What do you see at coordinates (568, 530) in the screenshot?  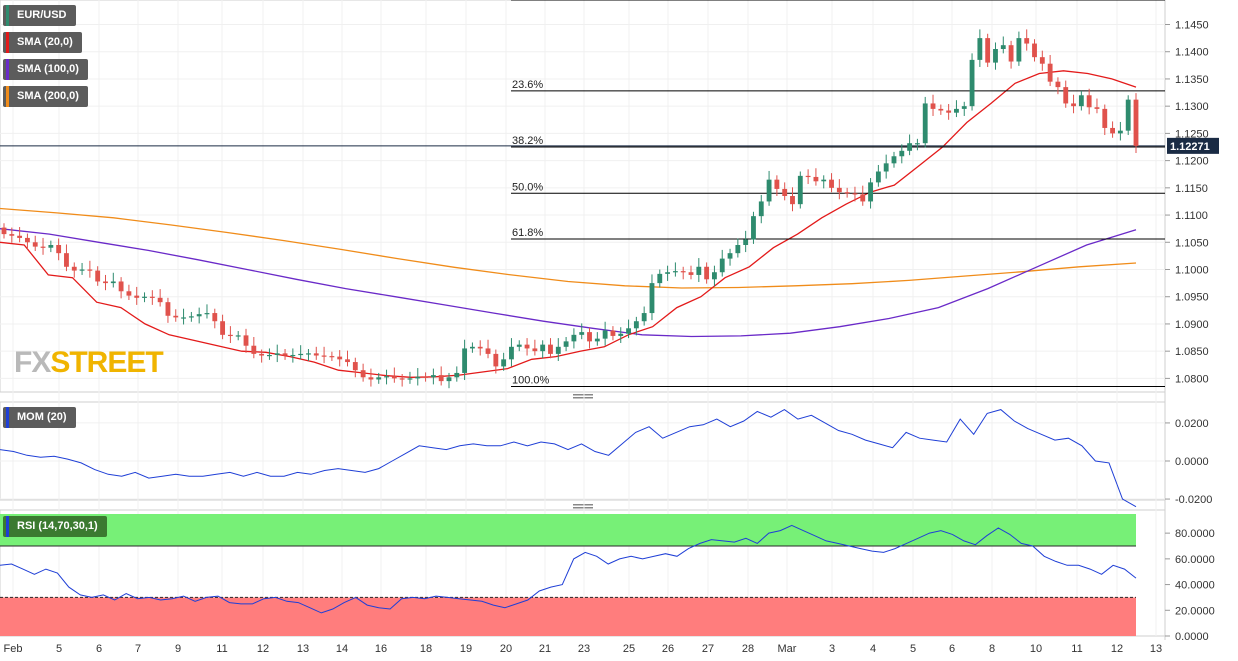 I see `rsi-overbought-zone` at bounding box center [568, 530].